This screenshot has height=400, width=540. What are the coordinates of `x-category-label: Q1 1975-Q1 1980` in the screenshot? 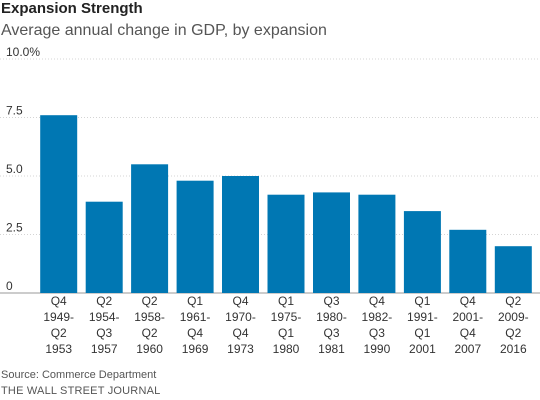 It's located at (286, 325).